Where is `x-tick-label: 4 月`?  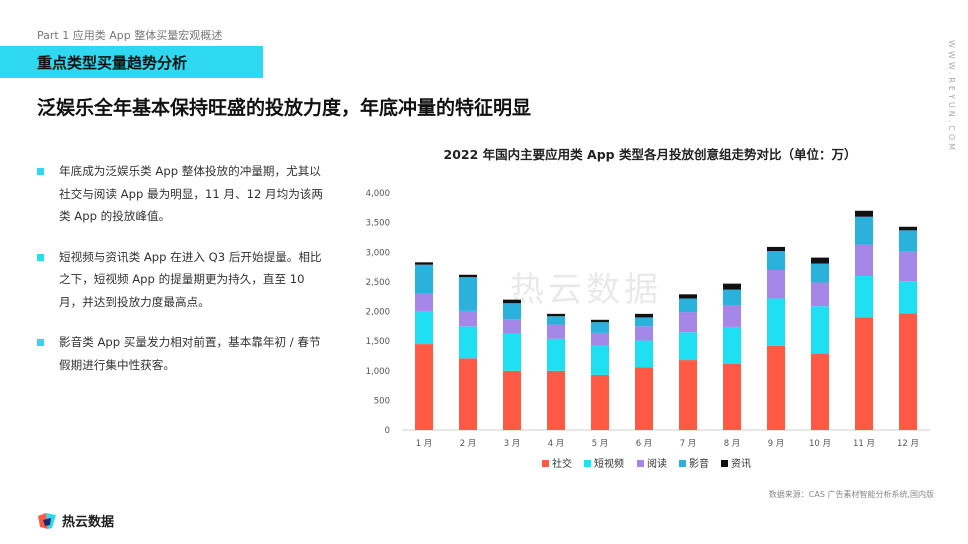
x-tick-label: 4 月 is located at coordinates (556, 444).